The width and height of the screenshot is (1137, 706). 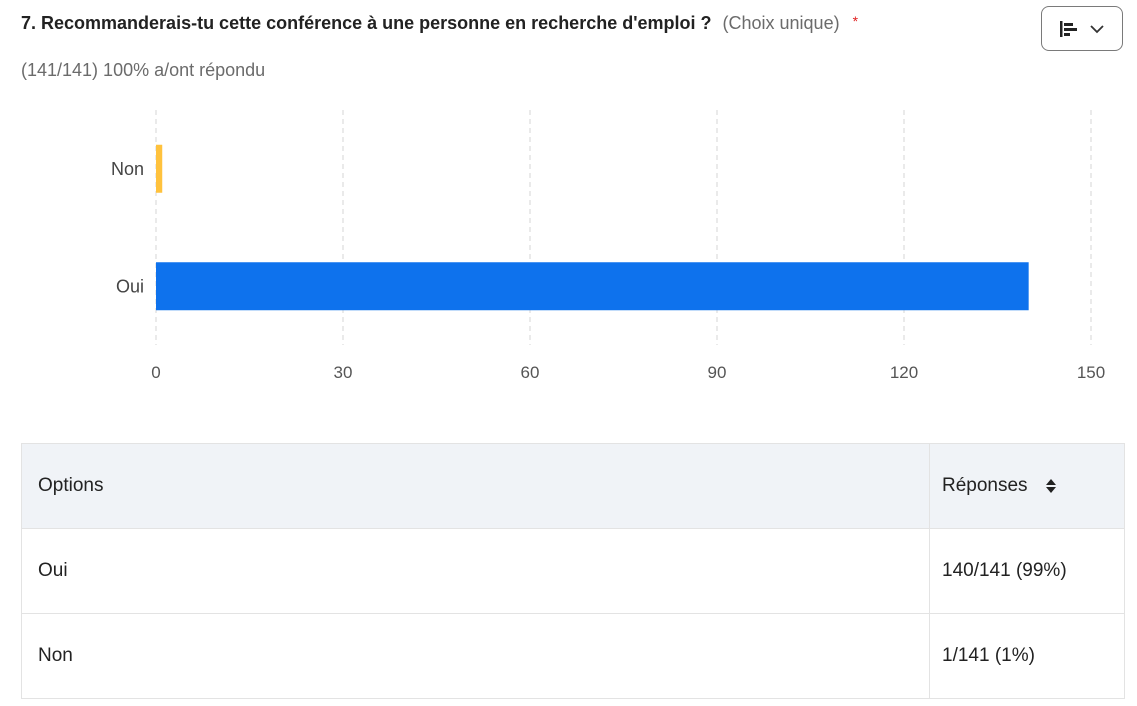 I want to click on response-cell: 1/141 (1%), so click(x=1027, y=656).